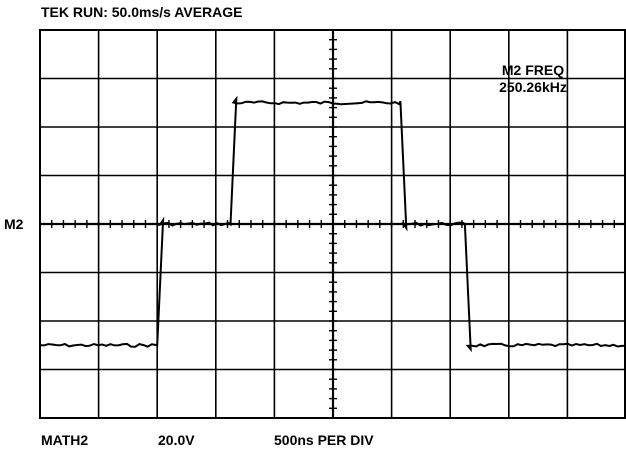  I want to click on trace-marker-label: M2, so click(14, 224).